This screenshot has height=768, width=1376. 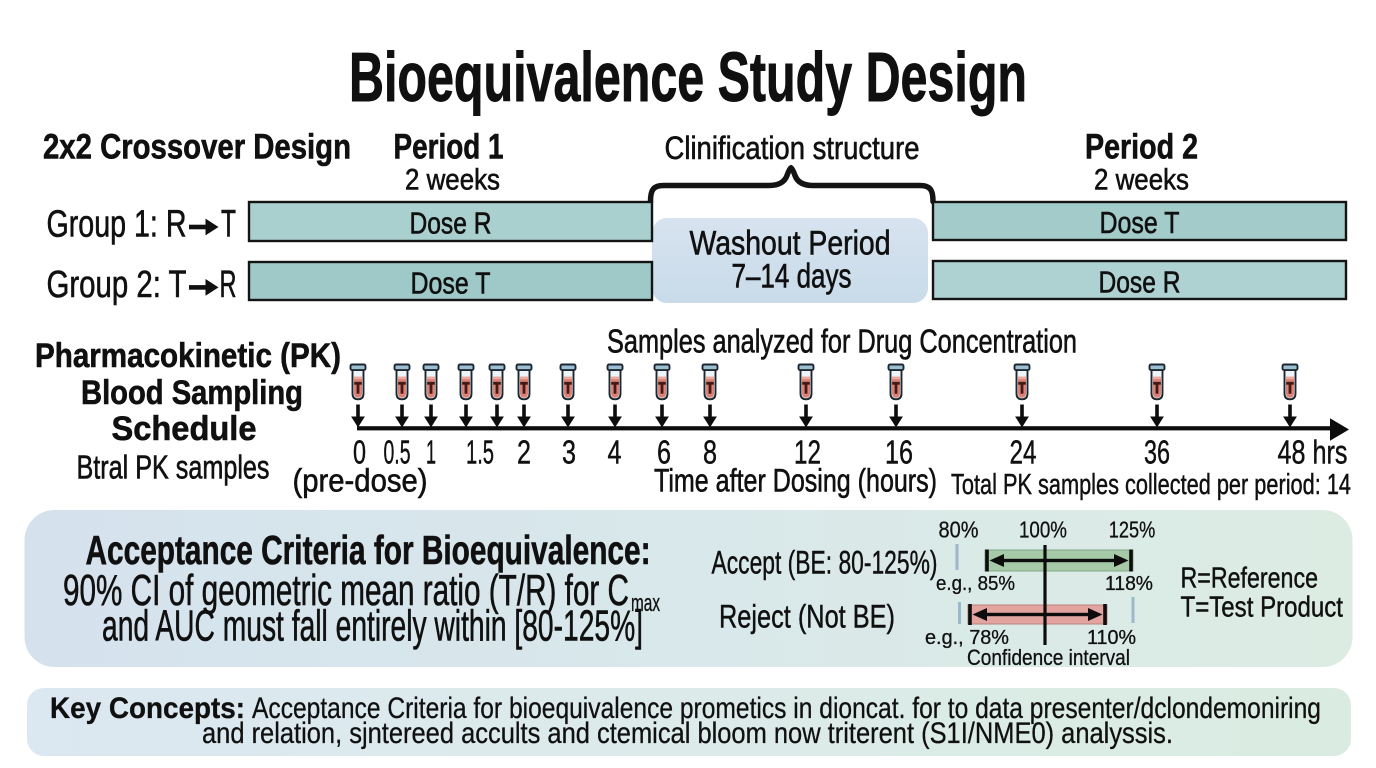 What do you see at coordinates (480, 452) in the screenshot?
I see `svg-text: 1.5` at bounding box center [480, 452].